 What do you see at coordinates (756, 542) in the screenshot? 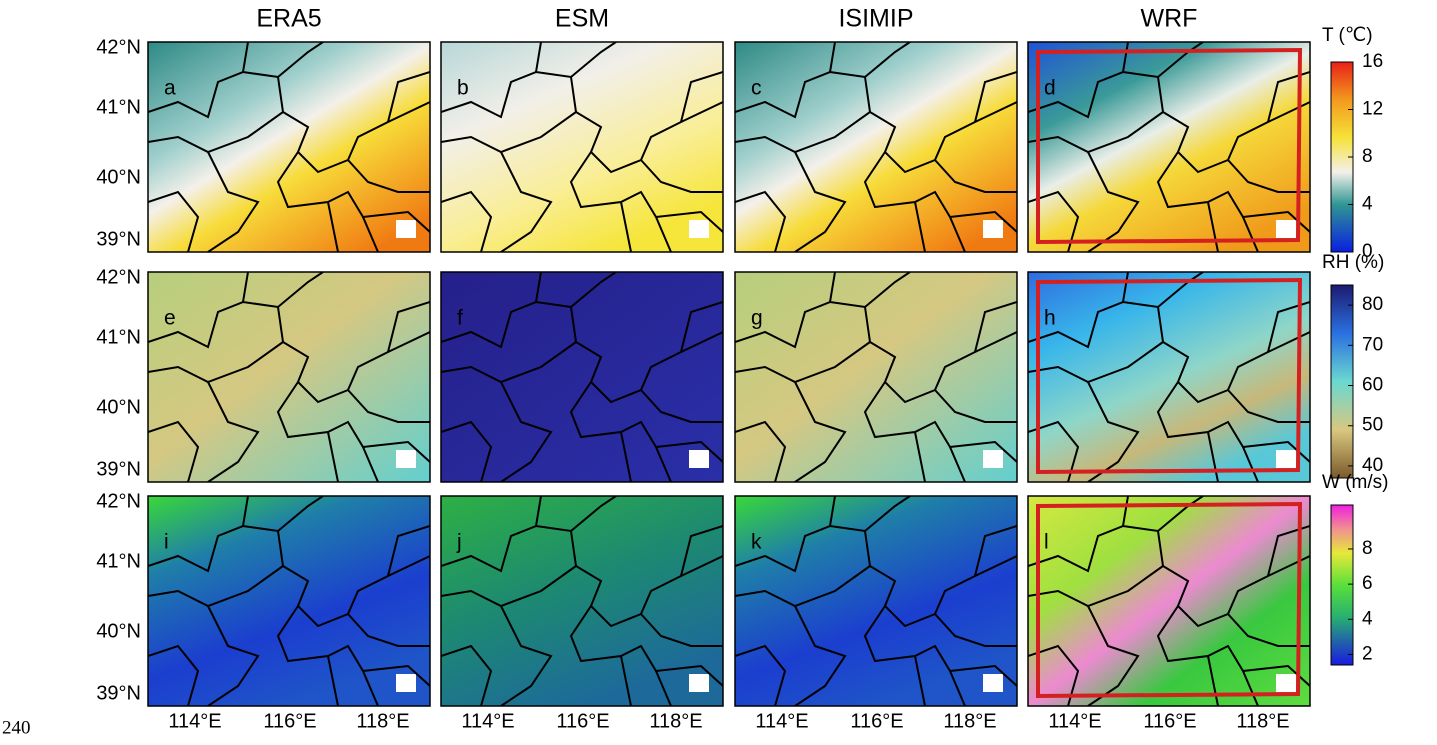
I see `panel-letter: k` at bounding box center [756, 542].